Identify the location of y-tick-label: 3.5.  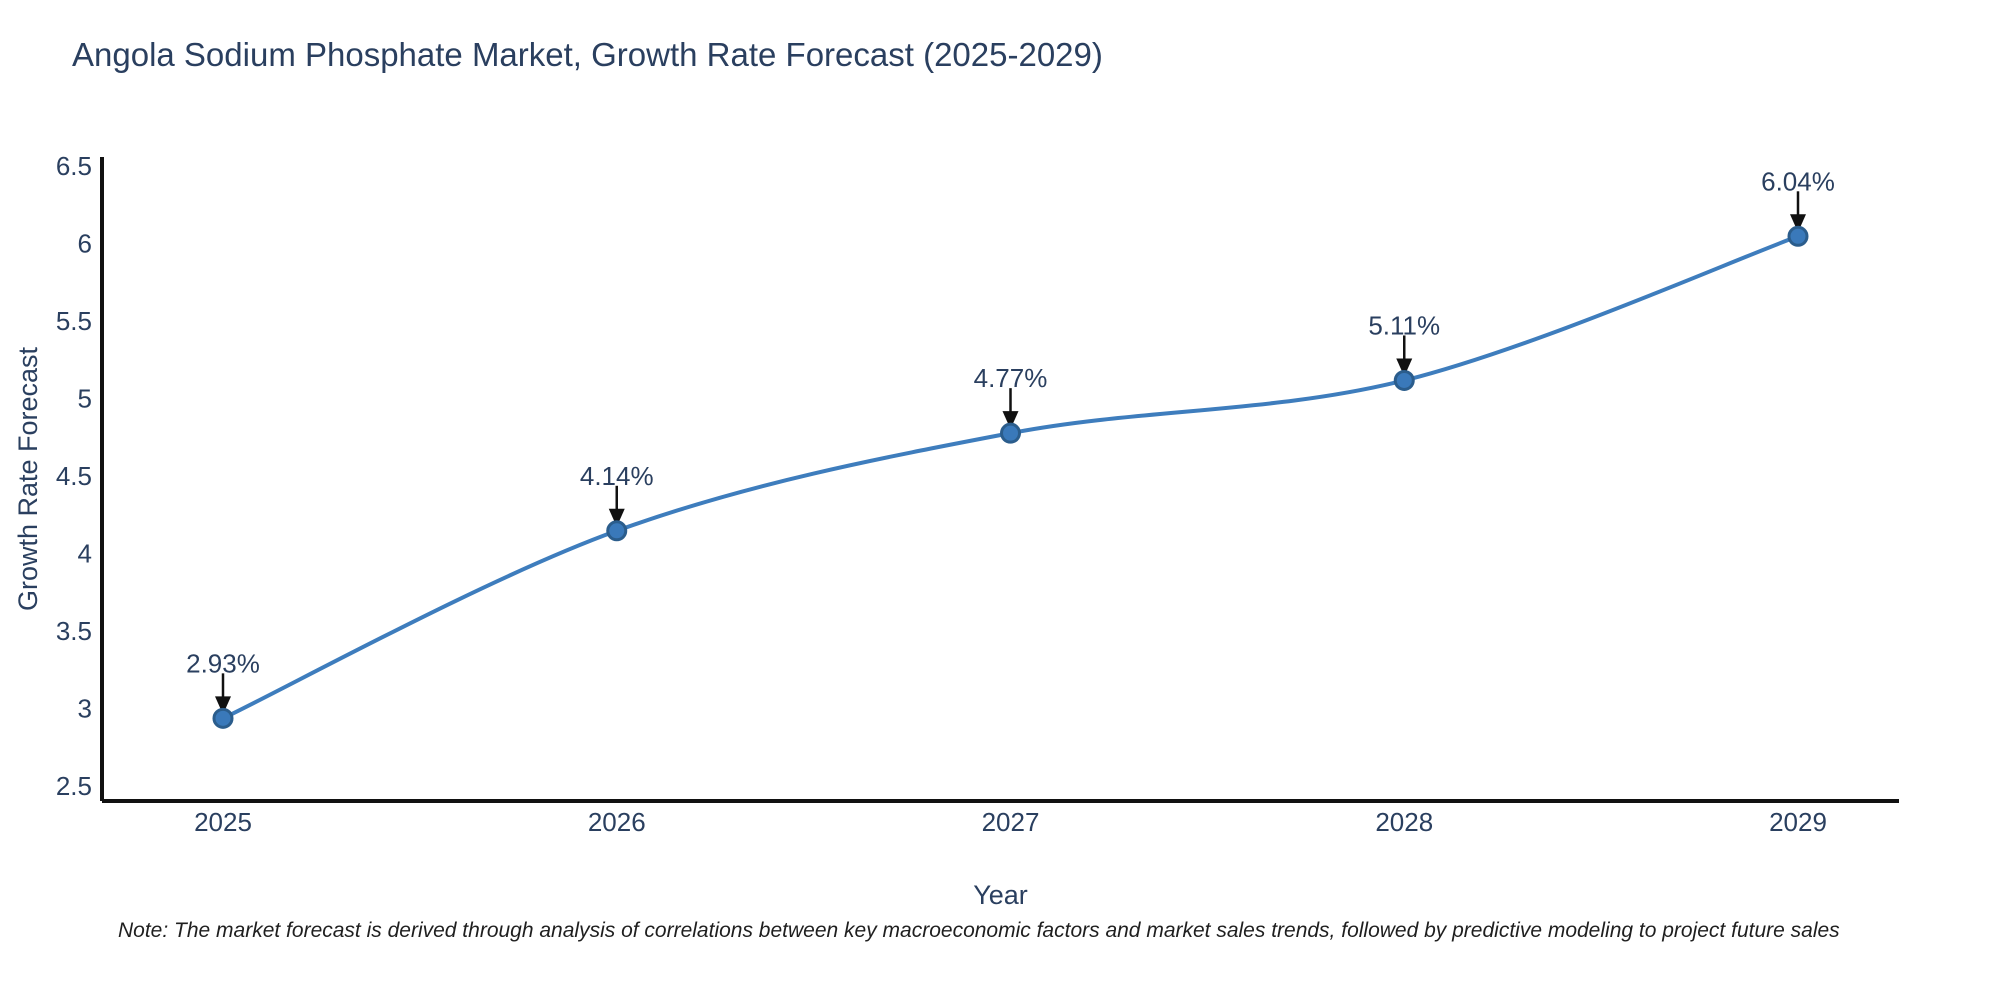
(74, 631).